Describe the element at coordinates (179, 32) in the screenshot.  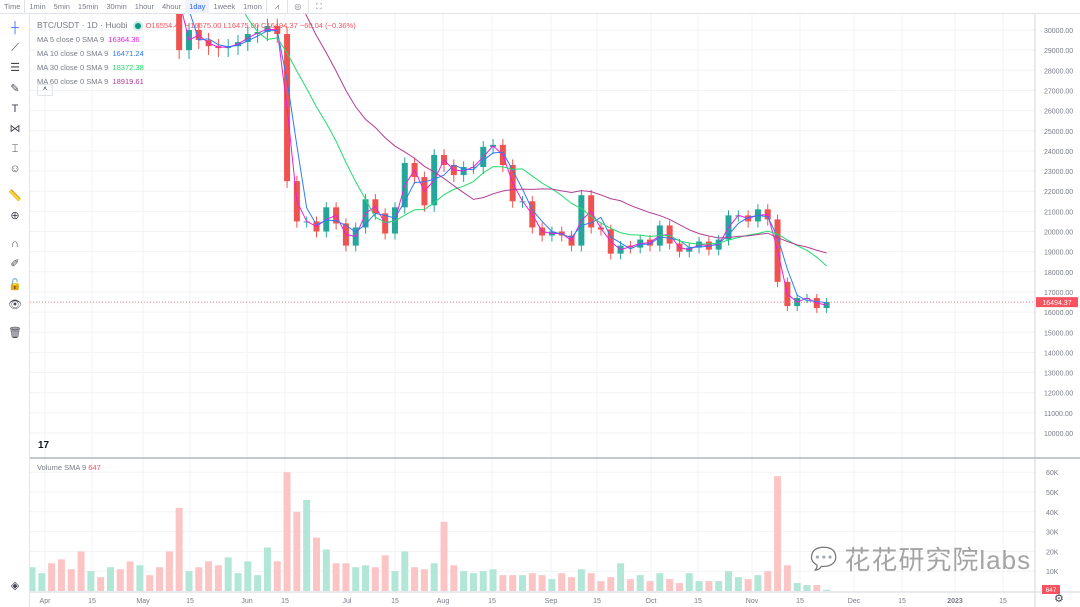
I see `candle` at that location.